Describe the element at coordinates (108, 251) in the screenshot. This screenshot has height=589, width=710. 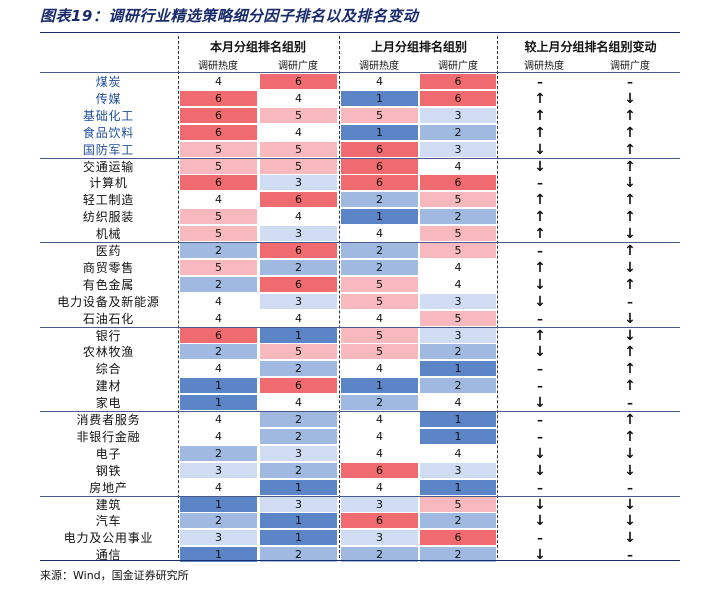
I see `industry-name: 医药` at that location.